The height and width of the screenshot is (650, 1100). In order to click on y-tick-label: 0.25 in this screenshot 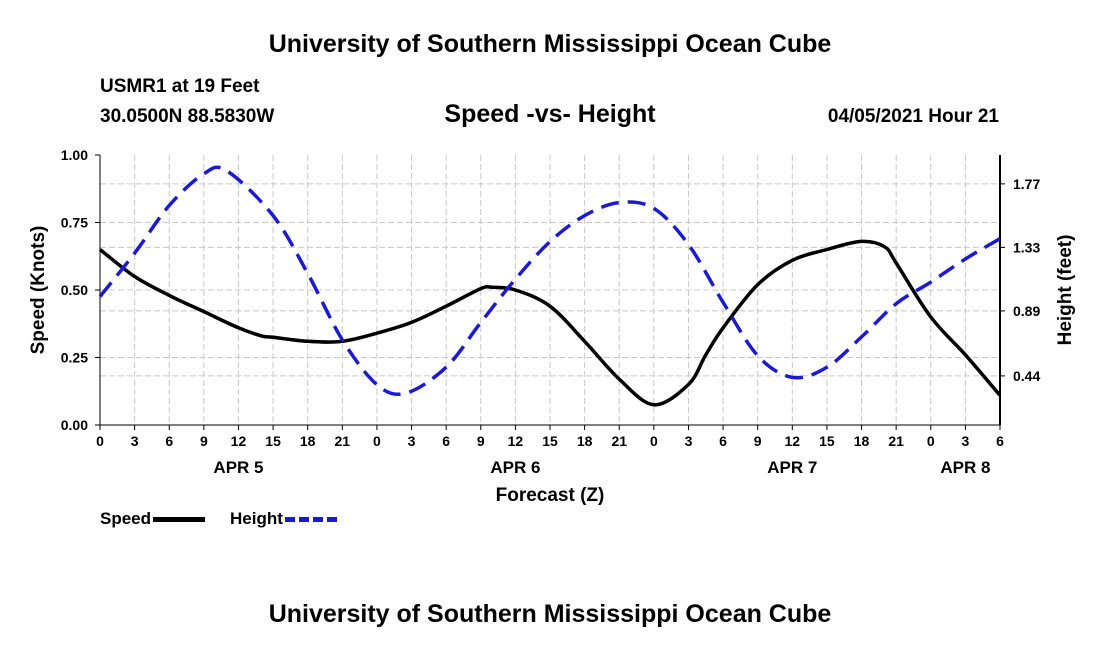, I will do `click(74, 358)`.